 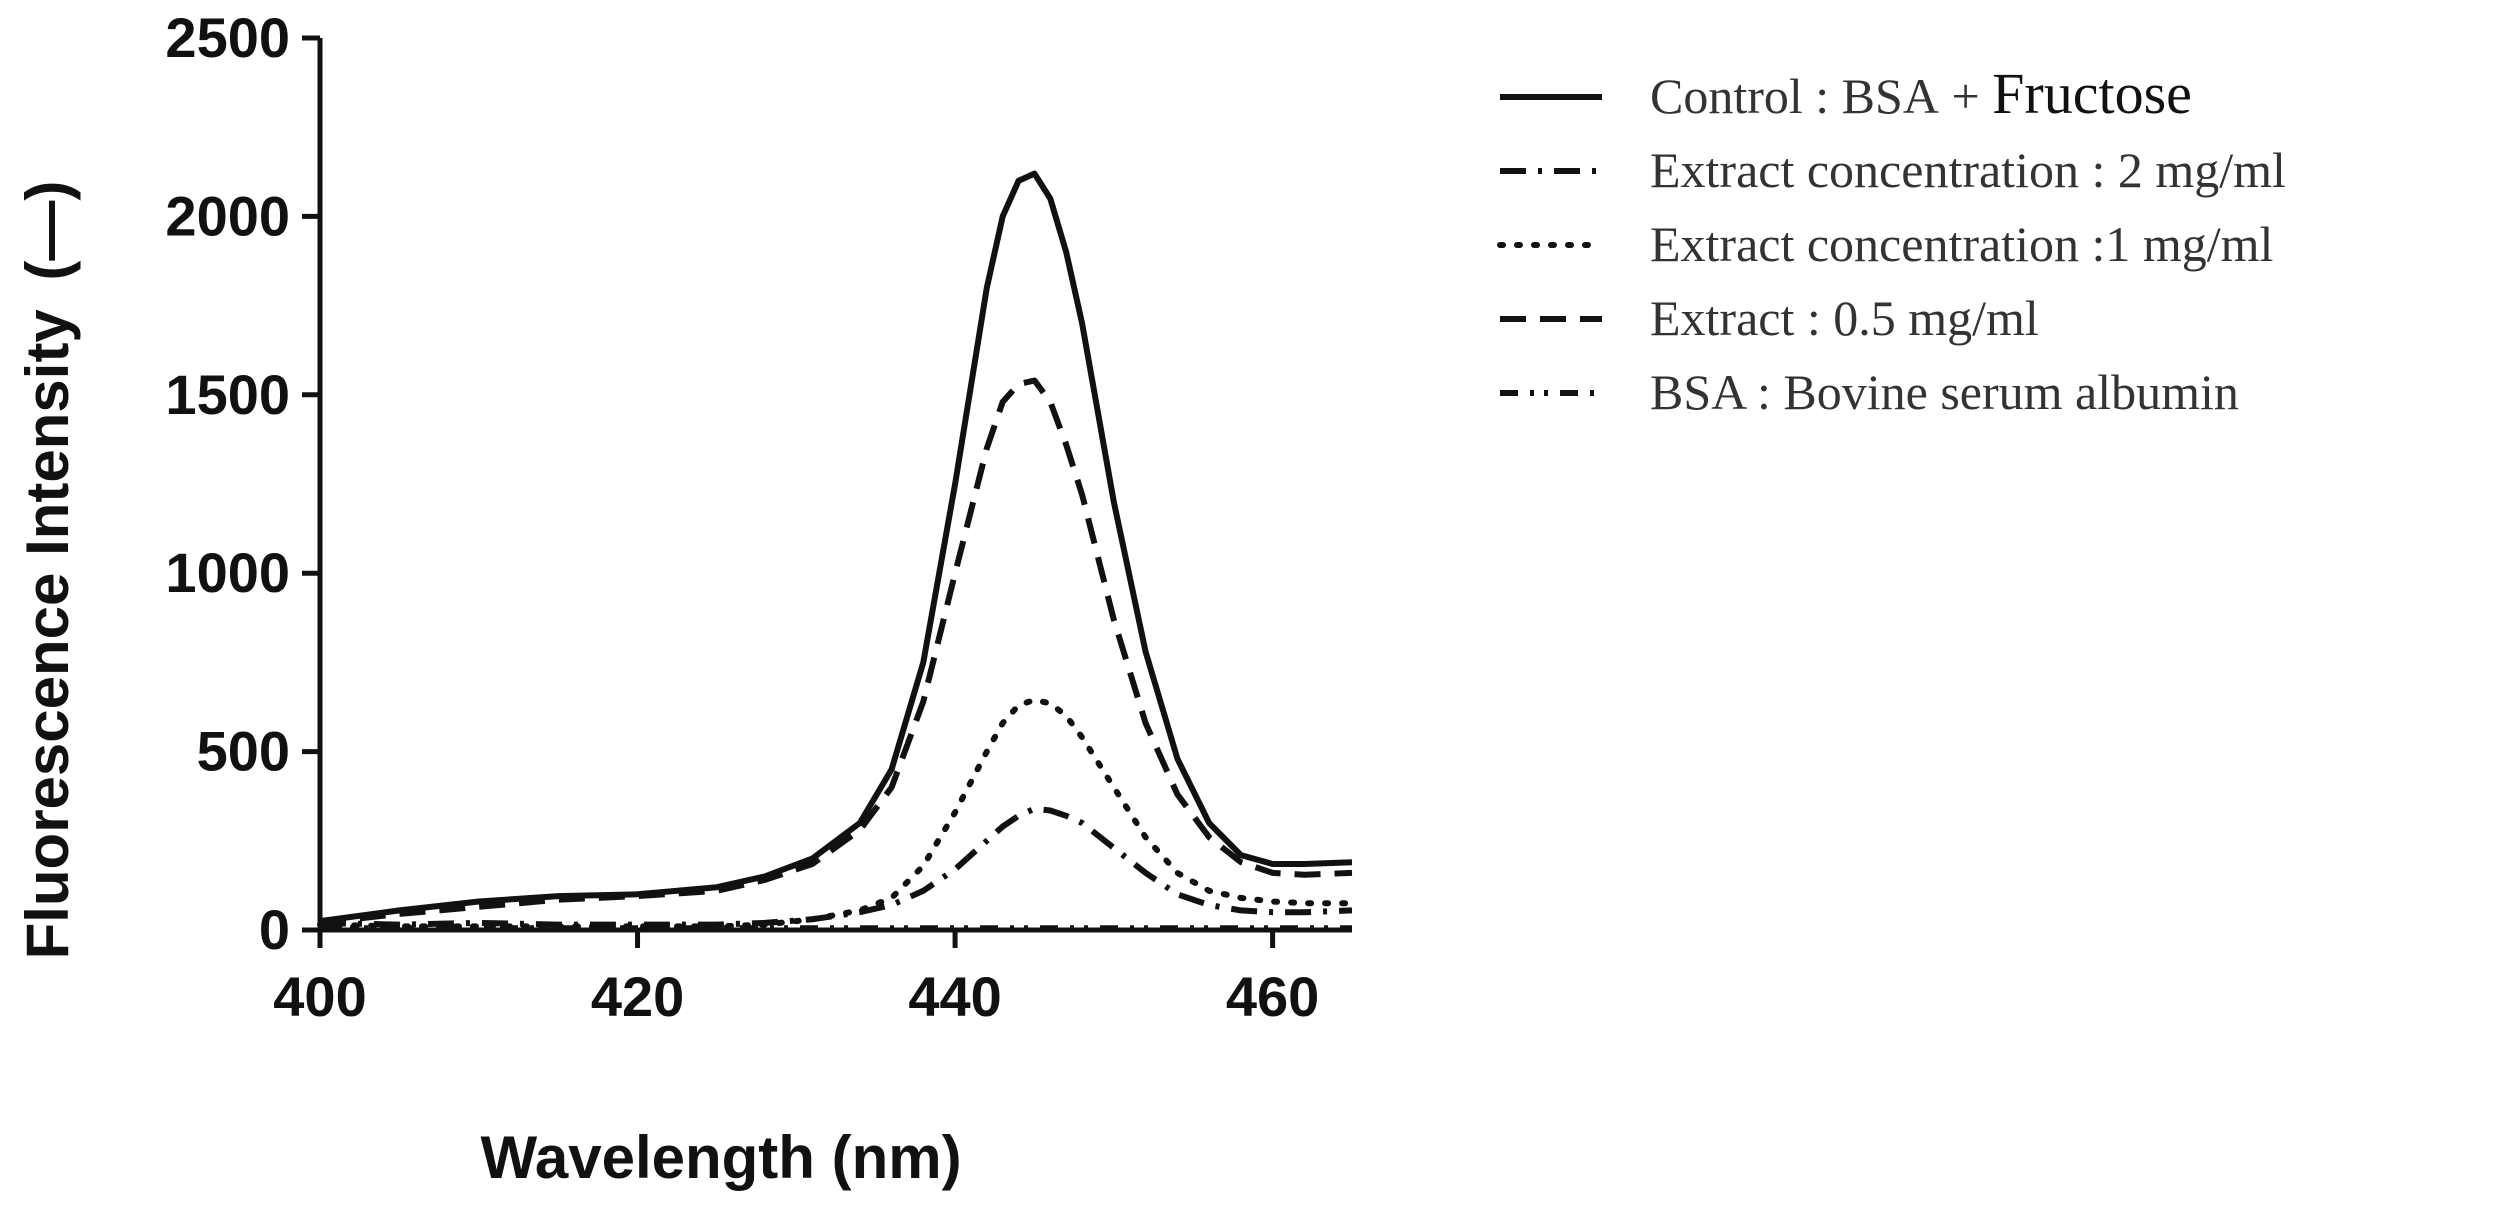 What do you see at coordinates (47, 634) in the screenshot?
I see `y-axis-title-main: Fluorescence Intensity` at bounding box center [47, 634].